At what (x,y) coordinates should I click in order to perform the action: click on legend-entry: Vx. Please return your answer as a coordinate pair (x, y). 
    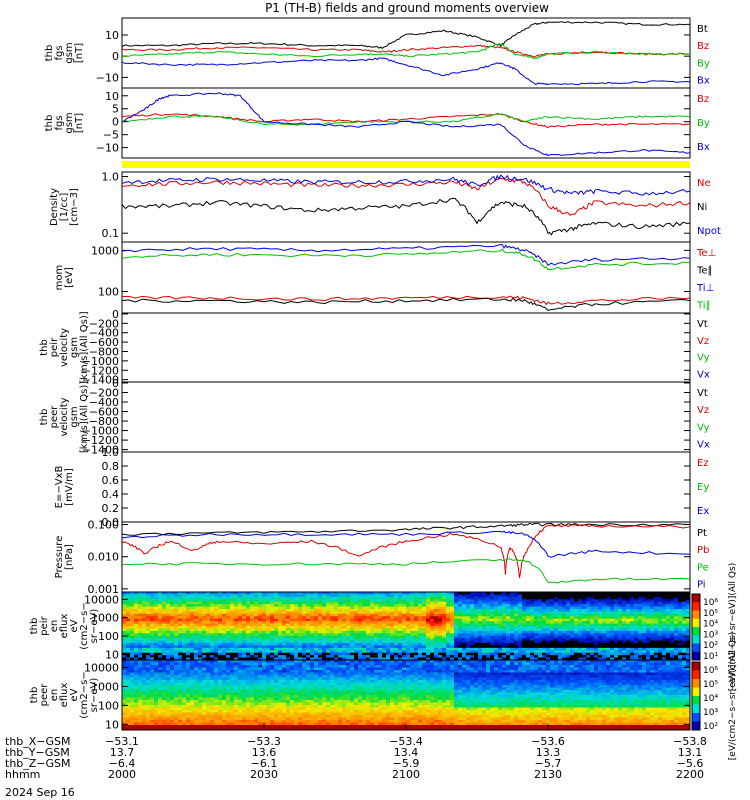
    Looking at the image, I should click on (703, 375).